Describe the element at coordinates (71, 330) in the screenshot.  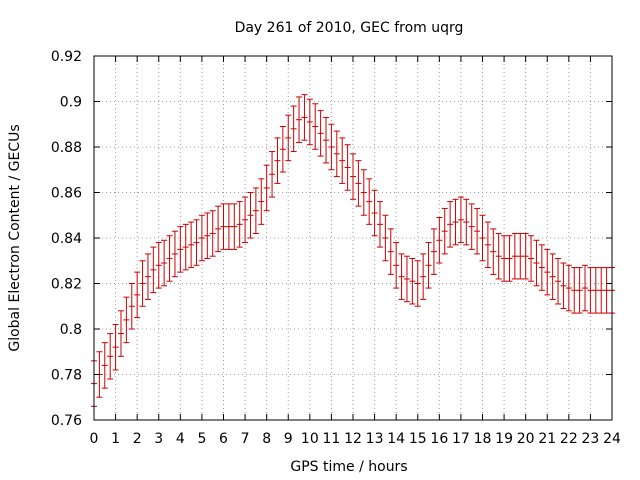
I see `y-tick-label: 0.8` at that location.